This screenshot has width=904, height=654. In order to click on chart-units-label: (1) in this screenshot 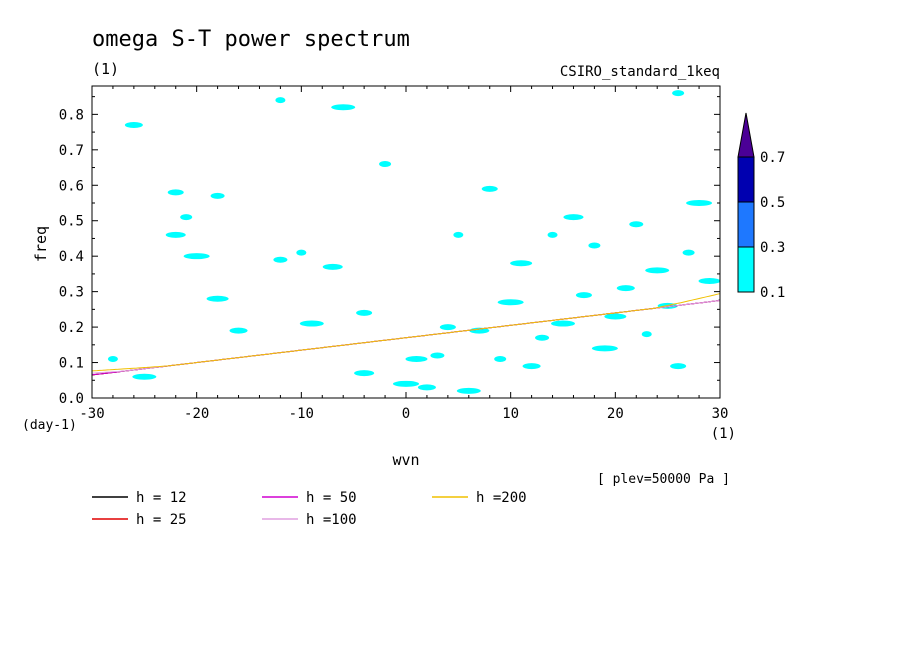, I will do `click(105, 69)`.